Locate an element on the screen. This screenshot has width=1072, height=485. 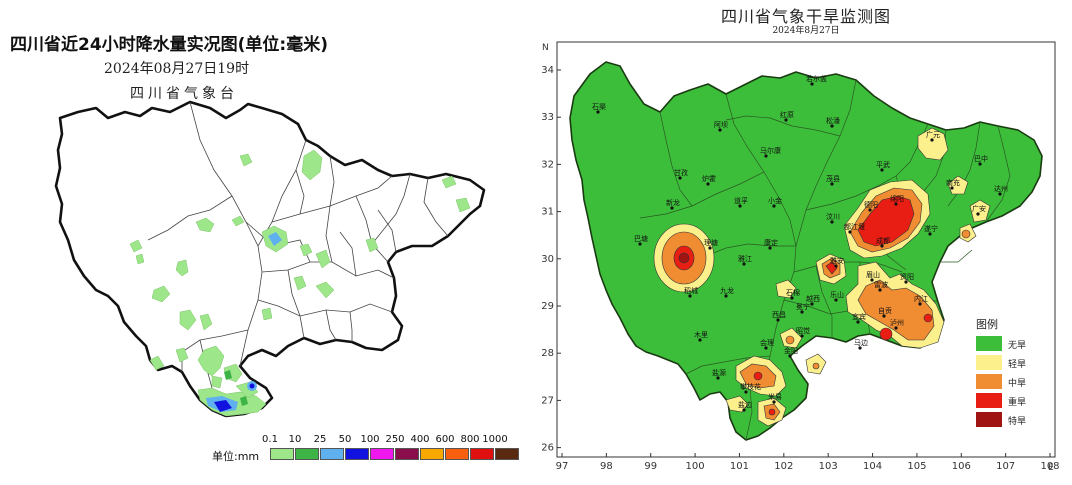
city-label: 雅江 is located at coordinates (745, 258).